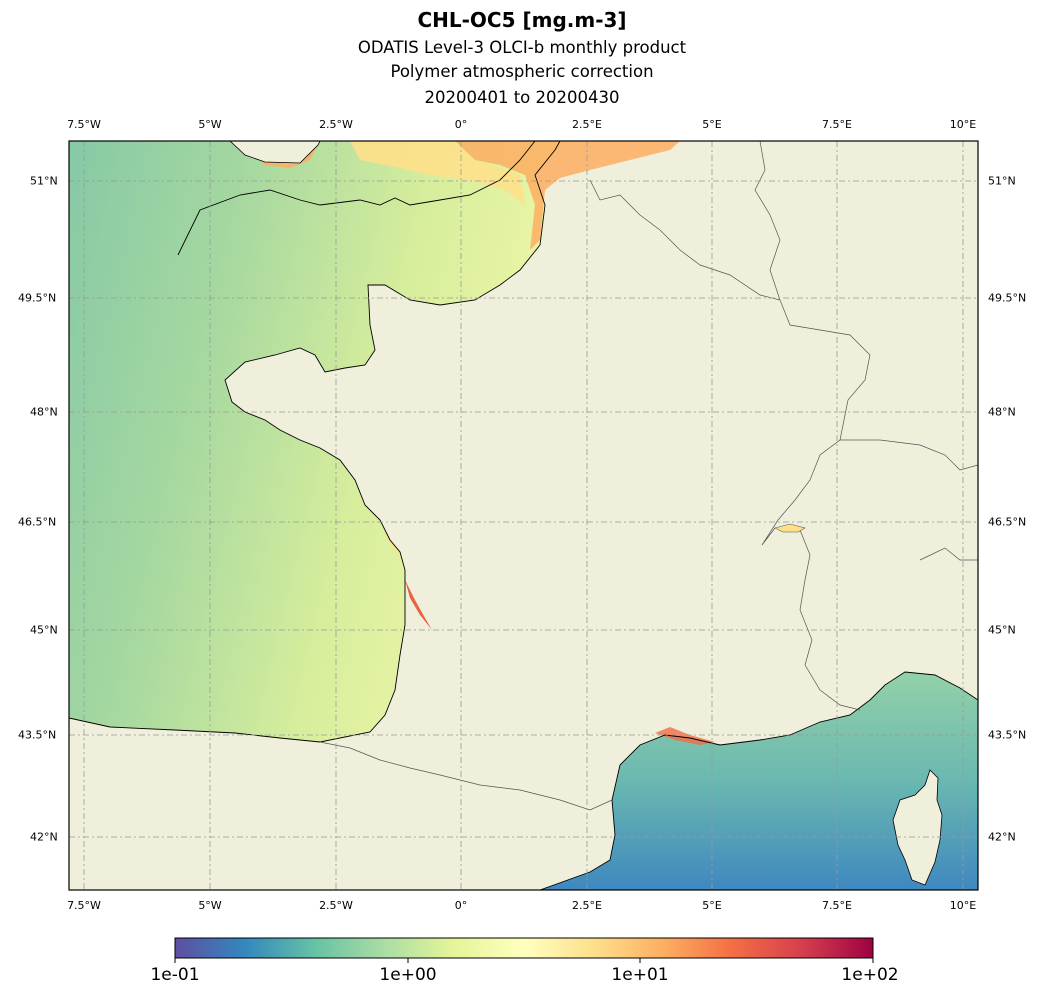 The height and width of the screenshot is (998, 1044). Describe the element at coordinates (522, 71) in the screenshot. I see `map-subtitle-correction: Polymer atmospheric correction` at that location.